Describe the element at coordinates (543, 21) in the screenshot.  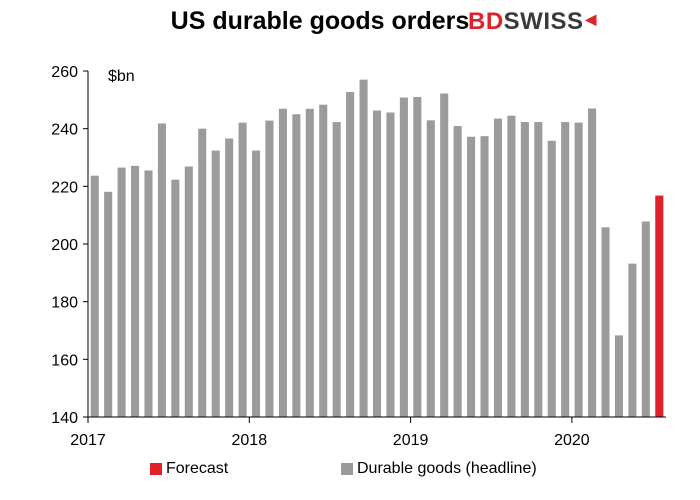
I see `logo-swiss-text: SWISS` at that location.